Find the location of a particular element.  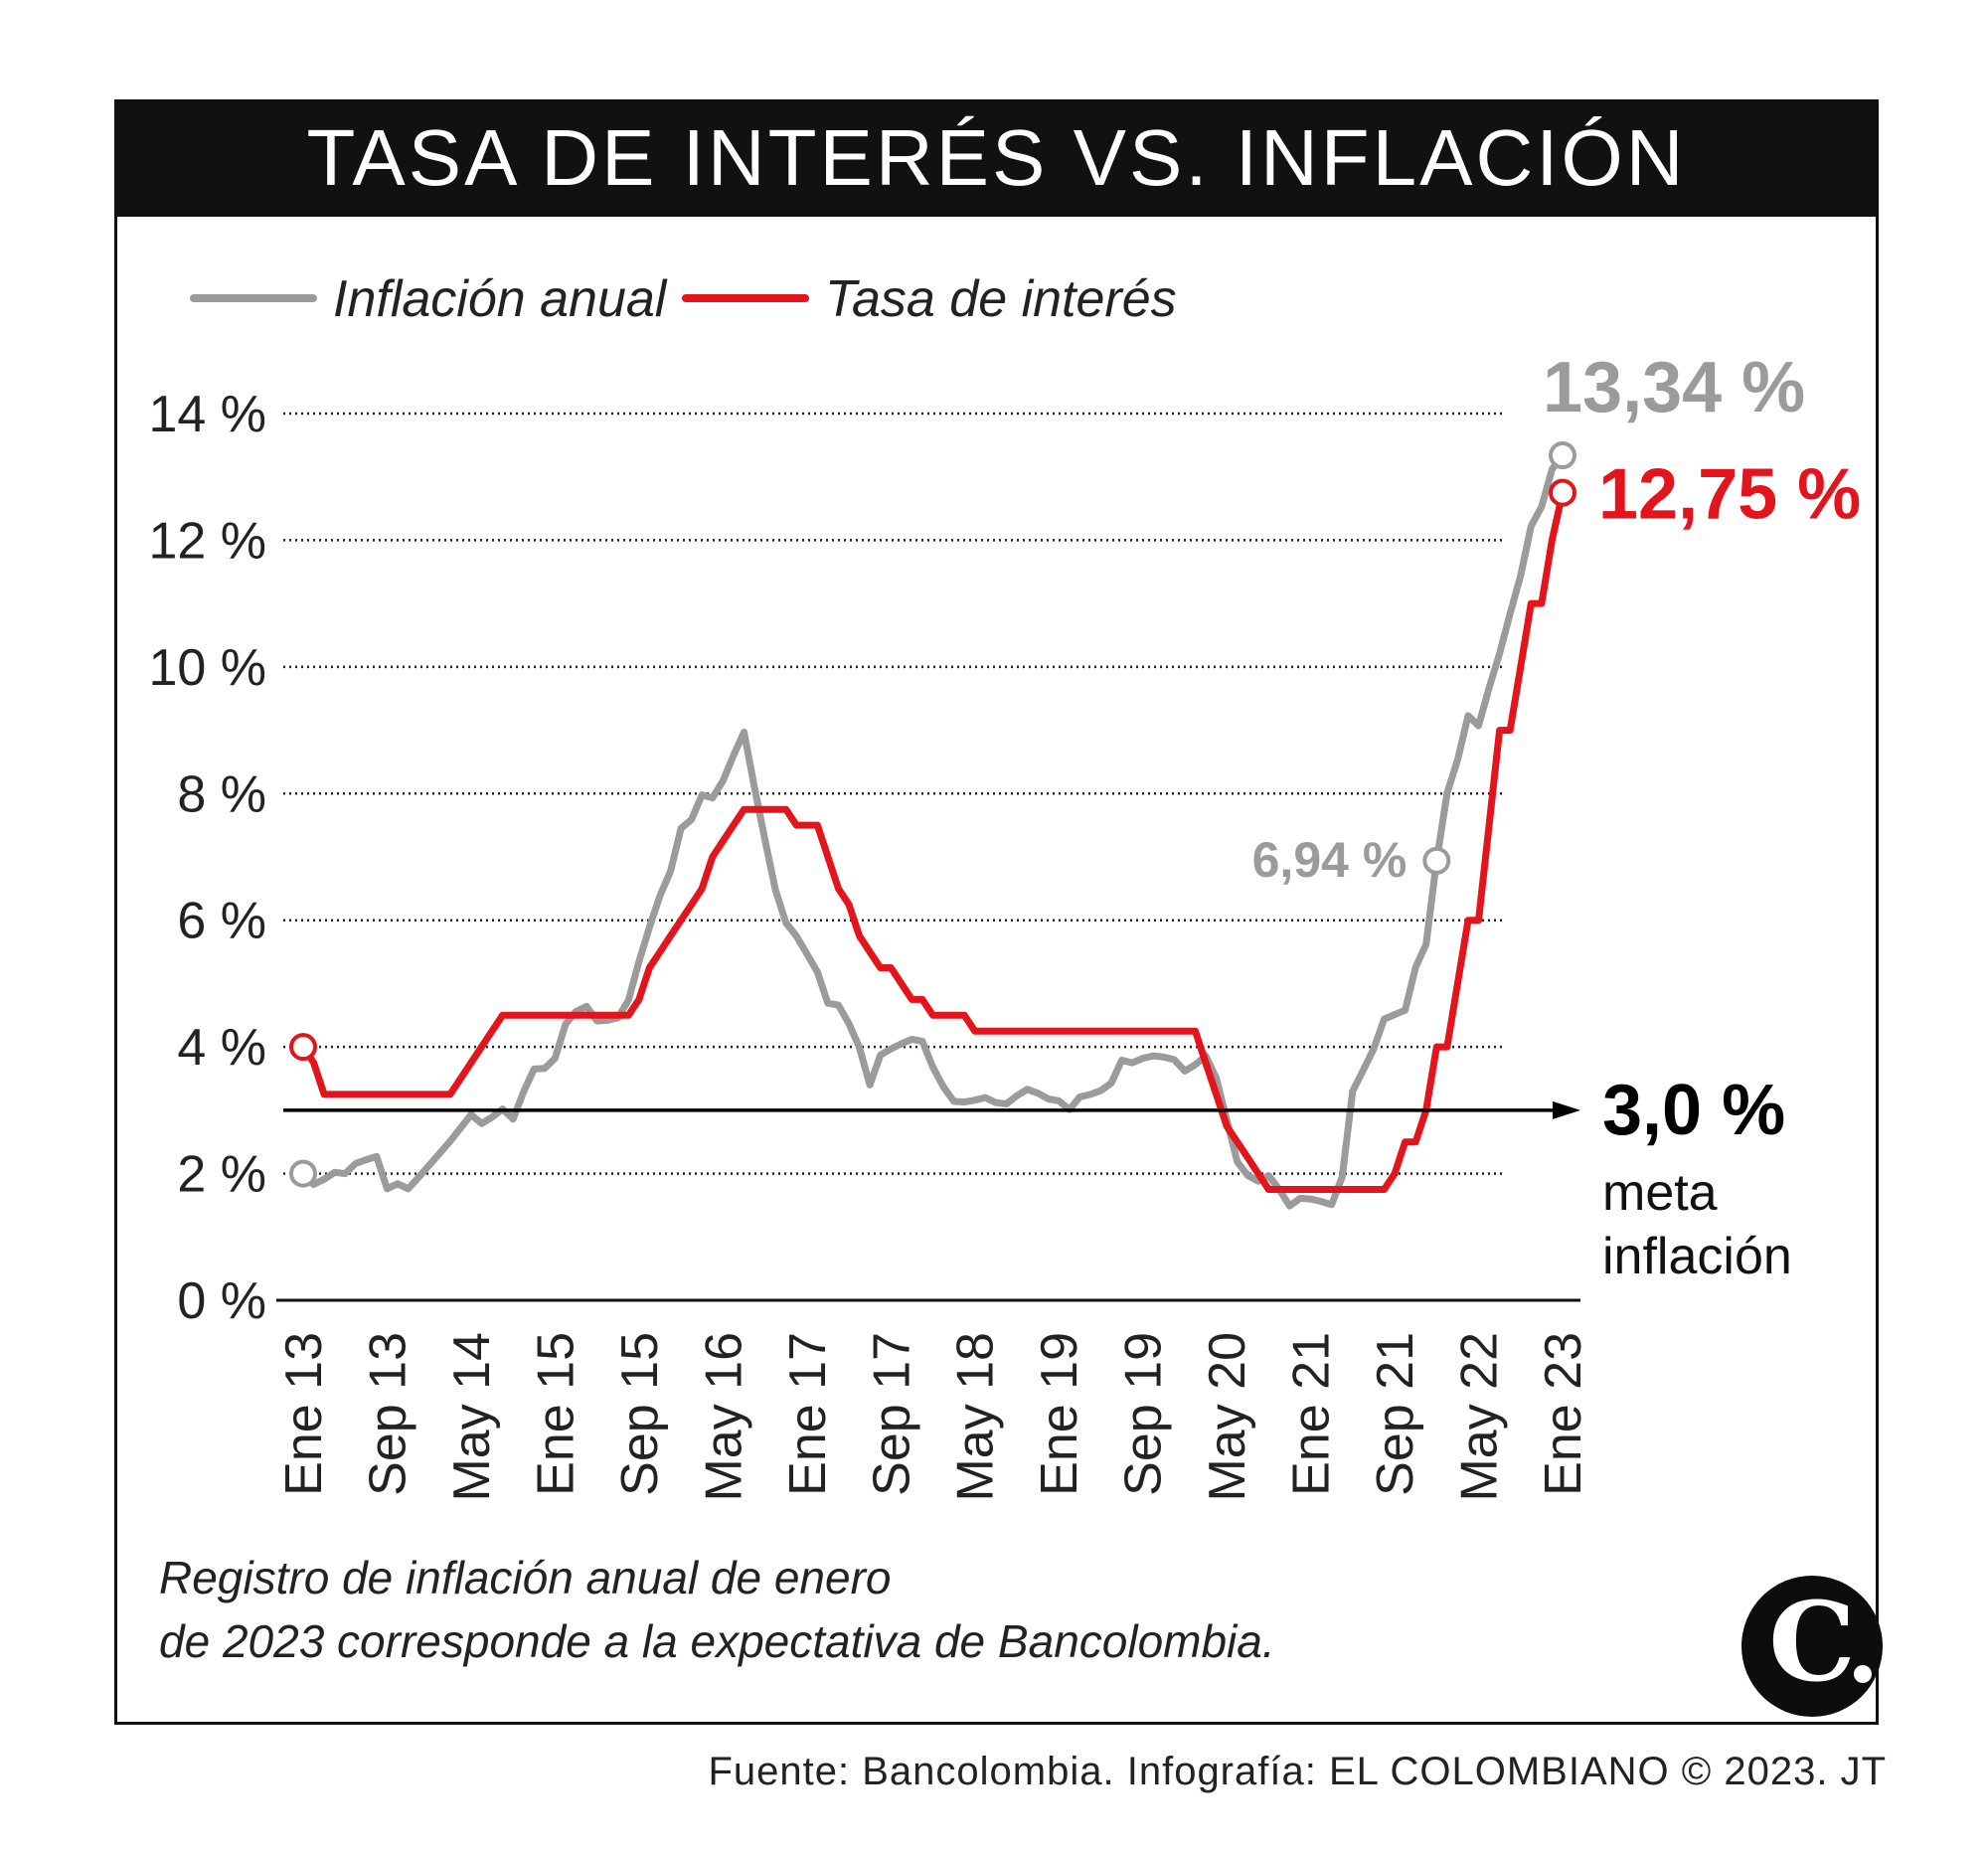

x-tick-label: Ene 15 is located at coordinates (555, 1414).